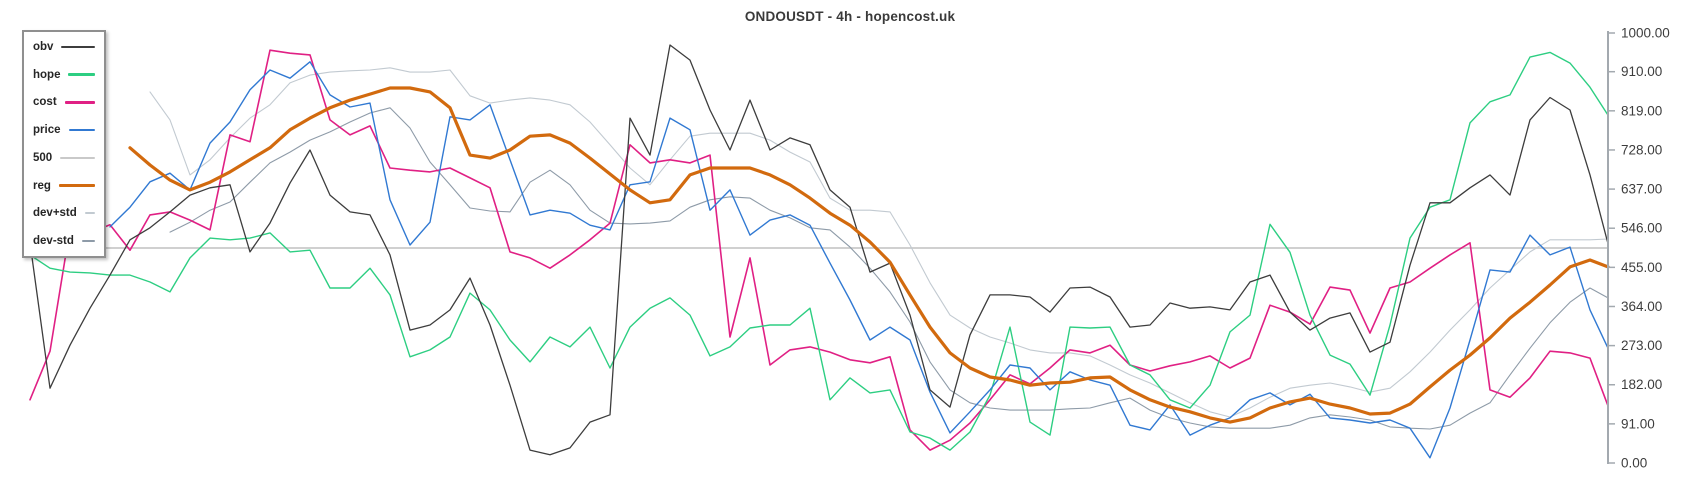  What do you see at coordinates (1641, 267) in the screenshot?
I see `y-axis-tick-label: 455.00` at bounding box center [1641, 267].